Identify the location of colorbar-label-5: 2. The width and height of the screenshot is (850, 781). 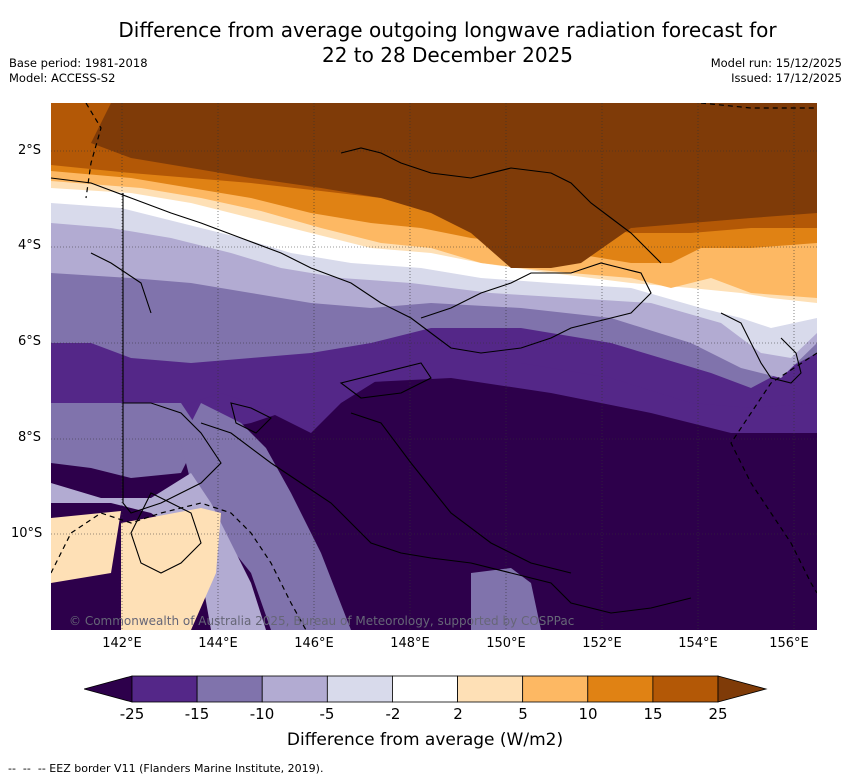
(458, 714).